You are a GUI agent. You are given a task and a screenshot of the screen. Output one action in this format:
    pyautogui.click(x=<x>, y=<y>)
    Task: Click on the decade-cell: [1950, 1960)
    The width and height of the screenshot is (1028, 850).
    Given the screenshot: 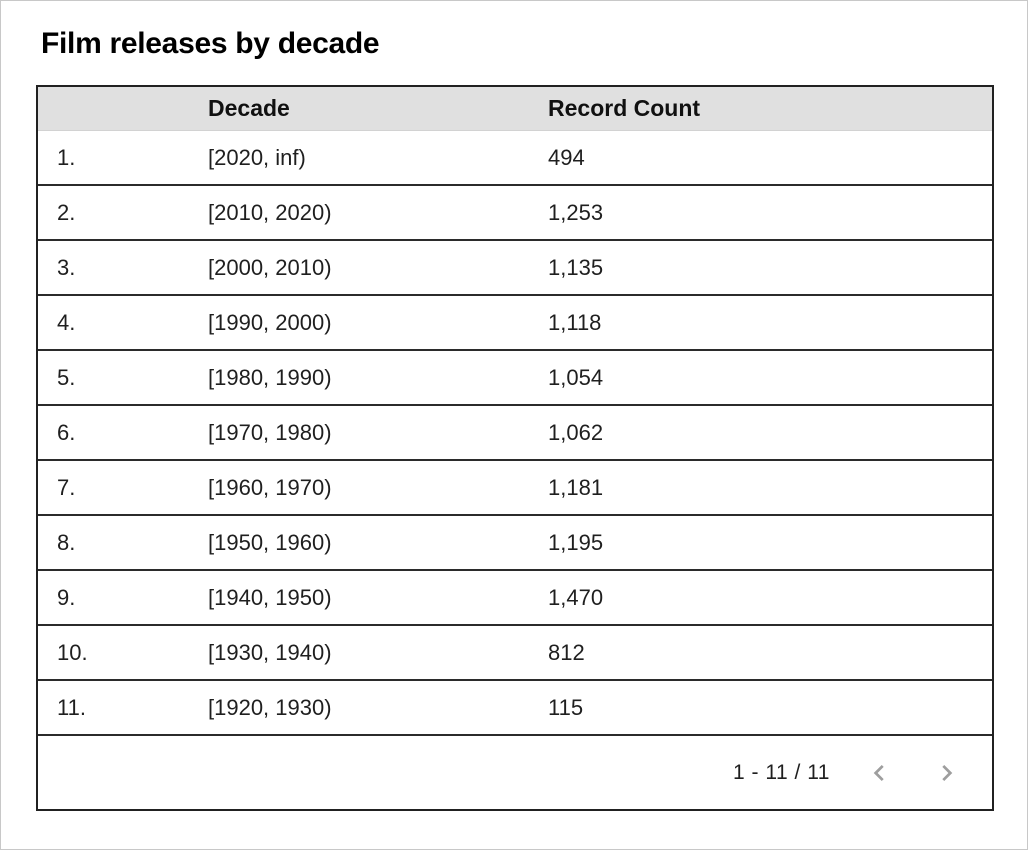 What is the action you would take?
    pyautogui.click(x=270, y=542)
    